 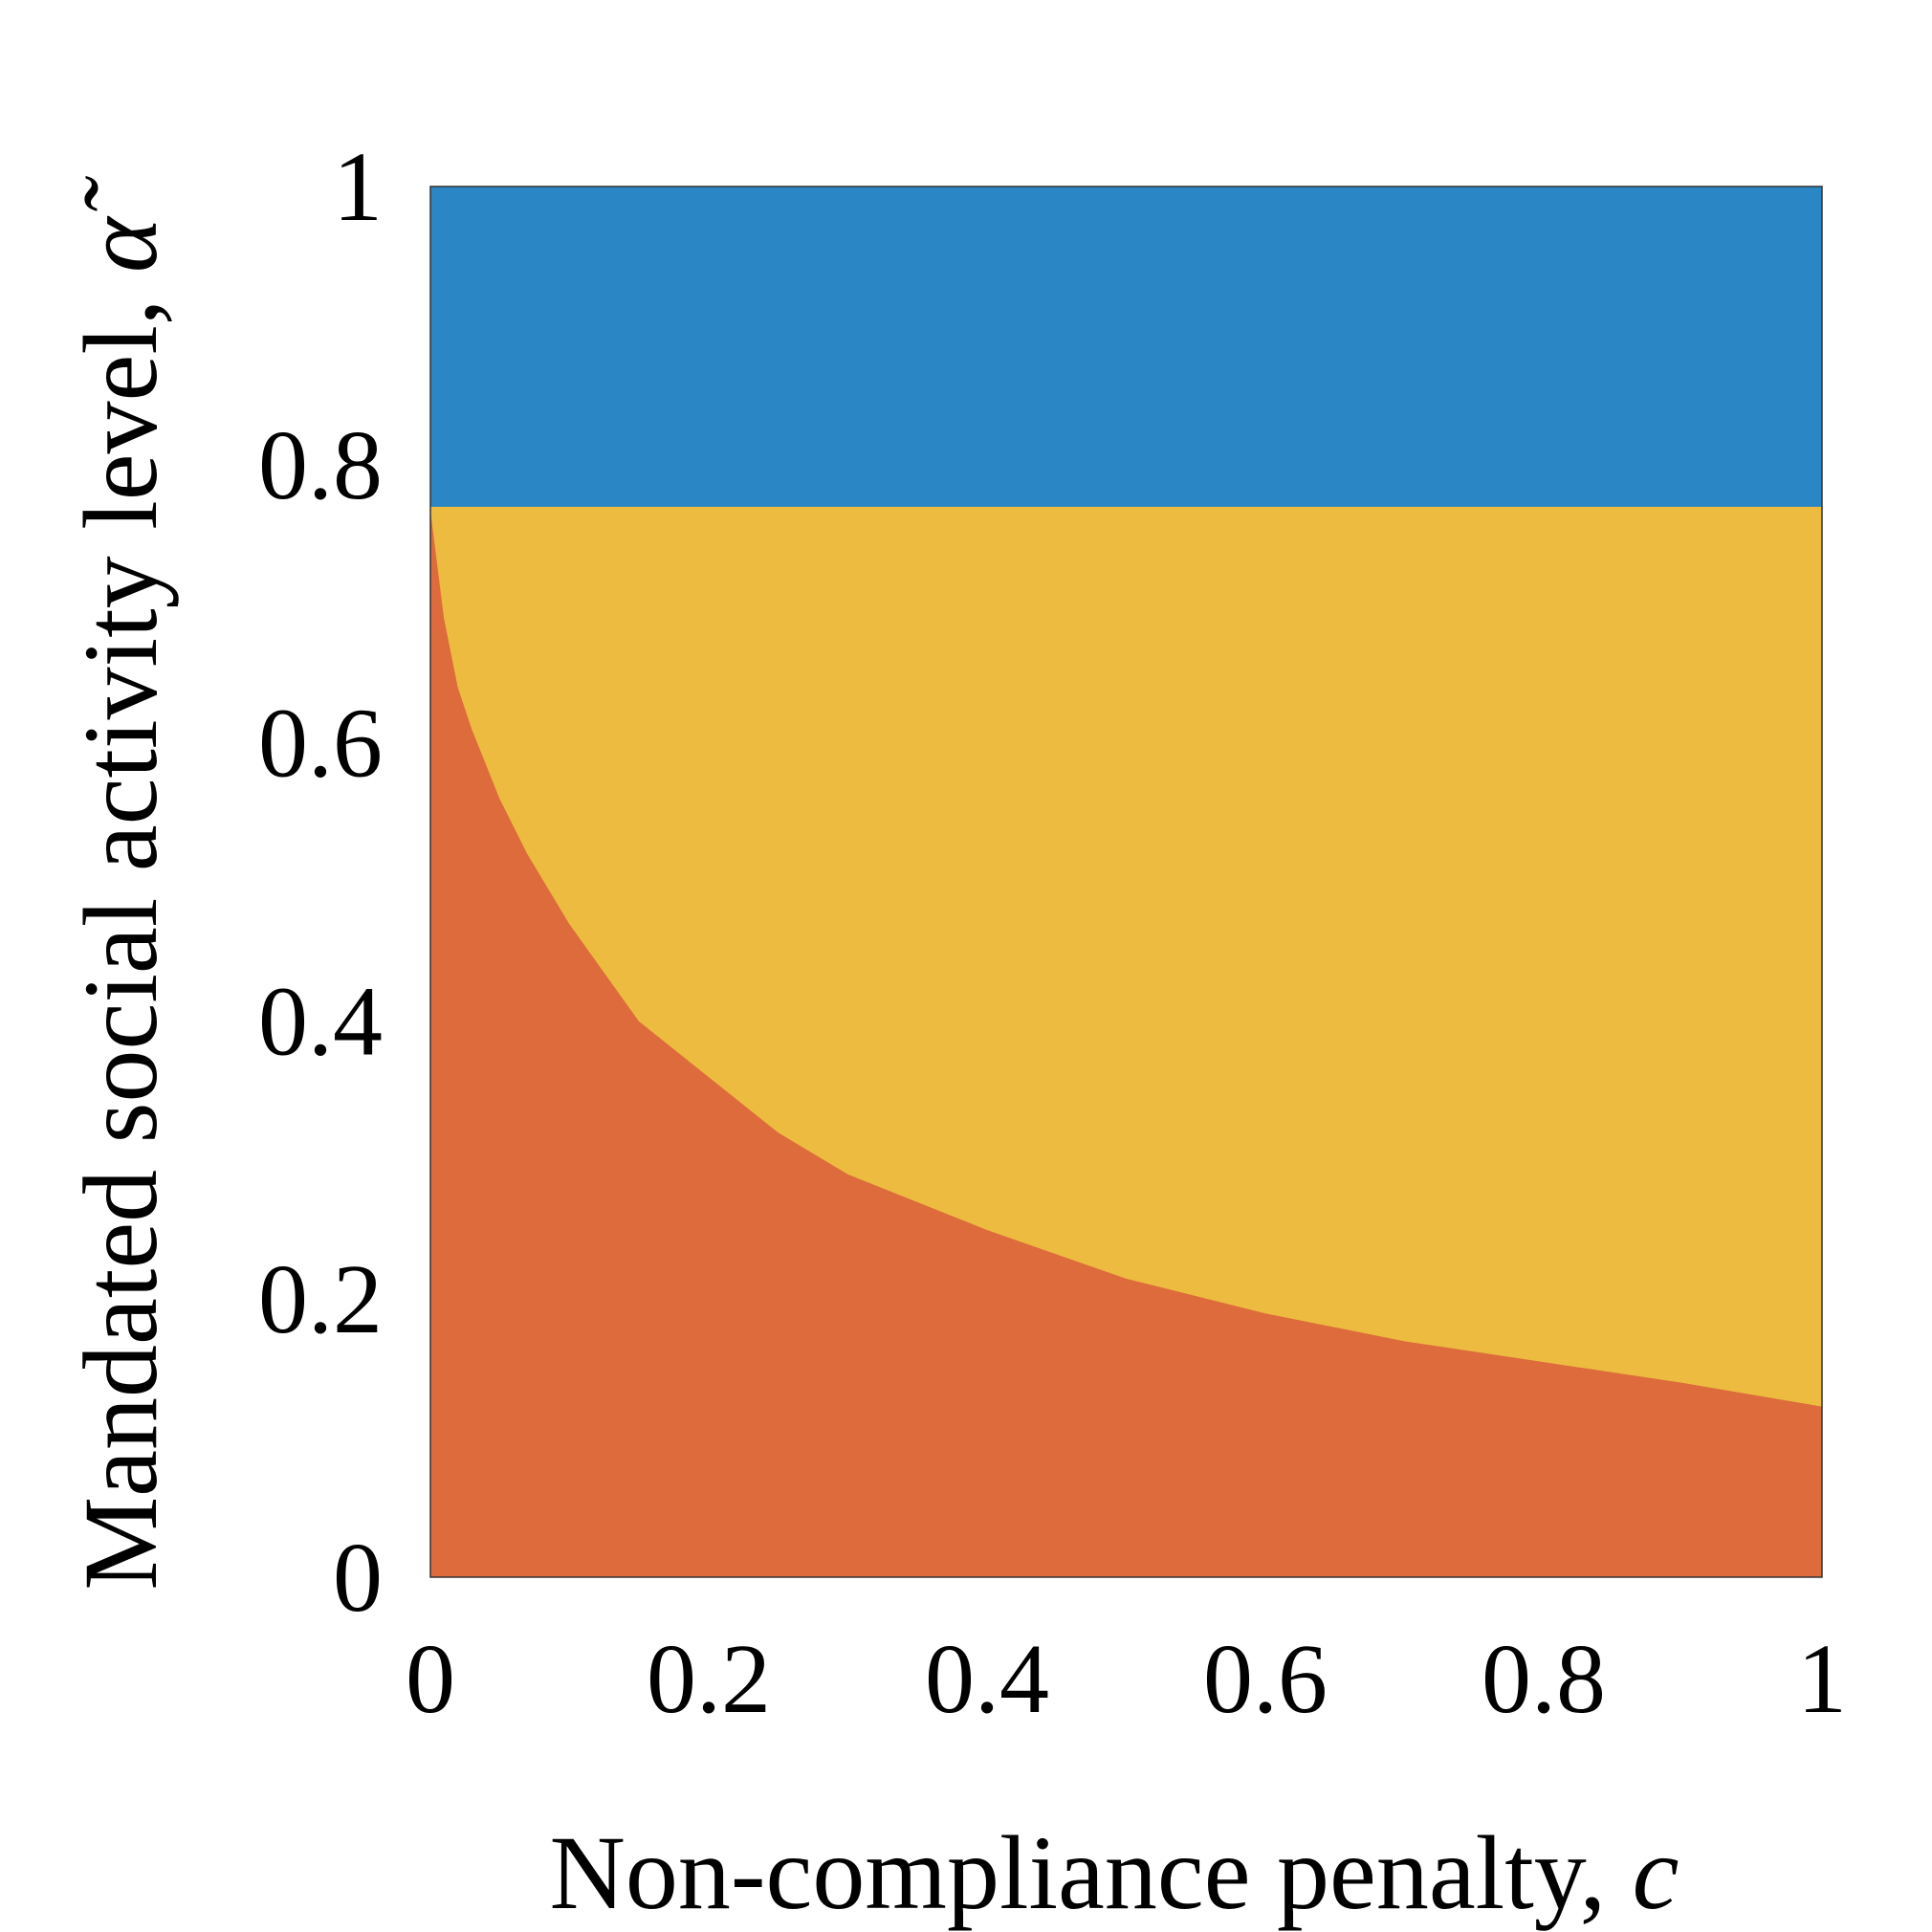 I want to click on x-axis-title: Non-compliance penalty, c, so click(x=1114, y=1872).